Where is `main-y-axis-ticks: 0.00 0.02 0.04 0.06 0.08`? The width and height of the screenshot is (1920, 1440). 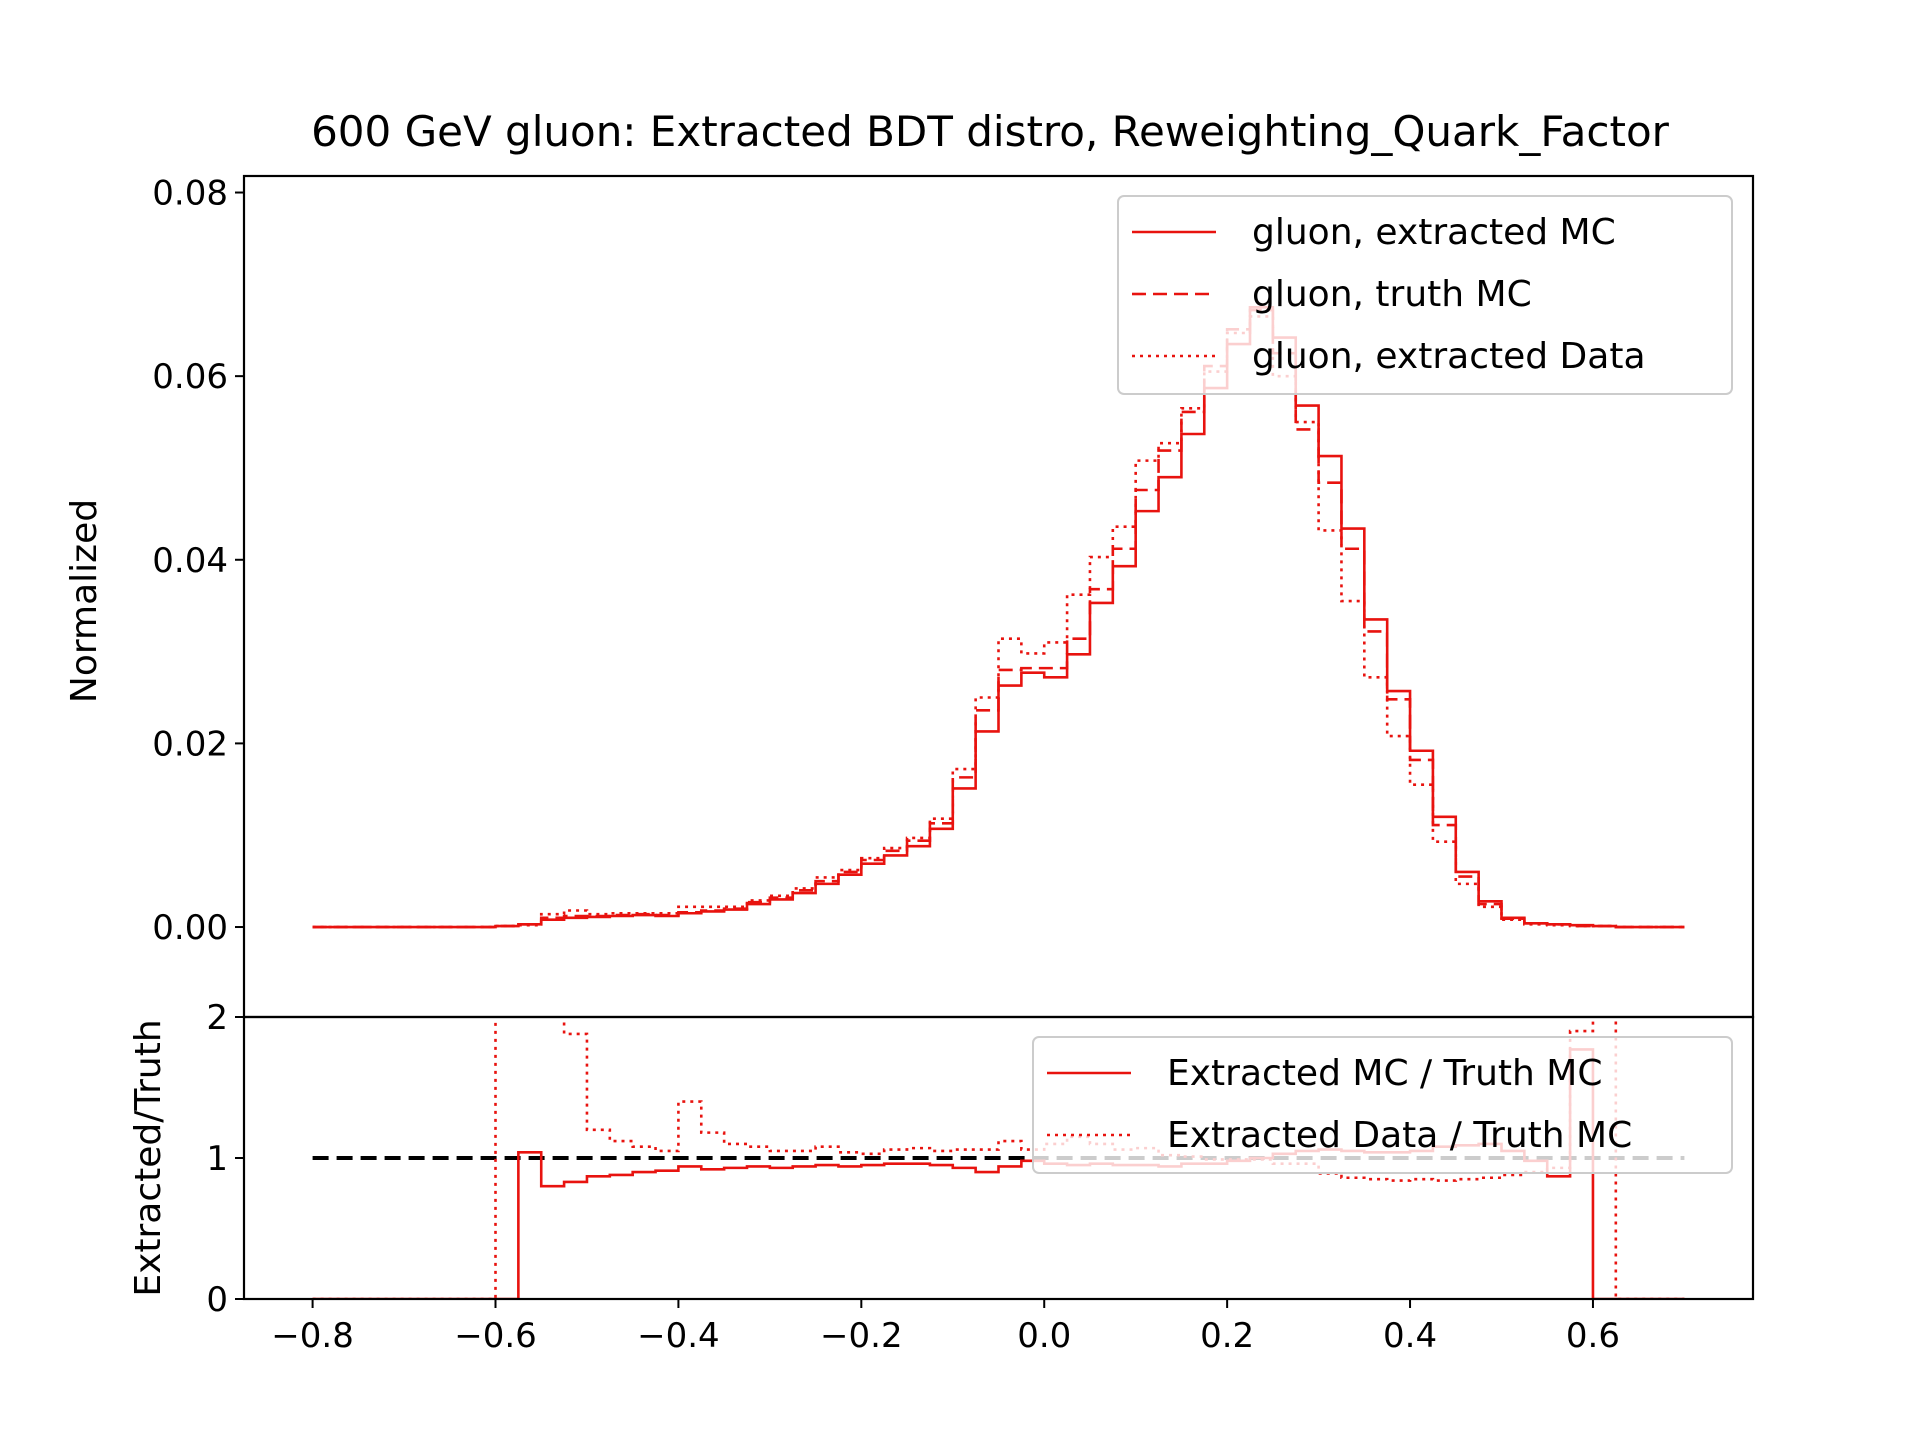 main-y-axis-ticks: 0.00 0.02 0.04 0.06 0.08 is located at coordinates (198, 561).